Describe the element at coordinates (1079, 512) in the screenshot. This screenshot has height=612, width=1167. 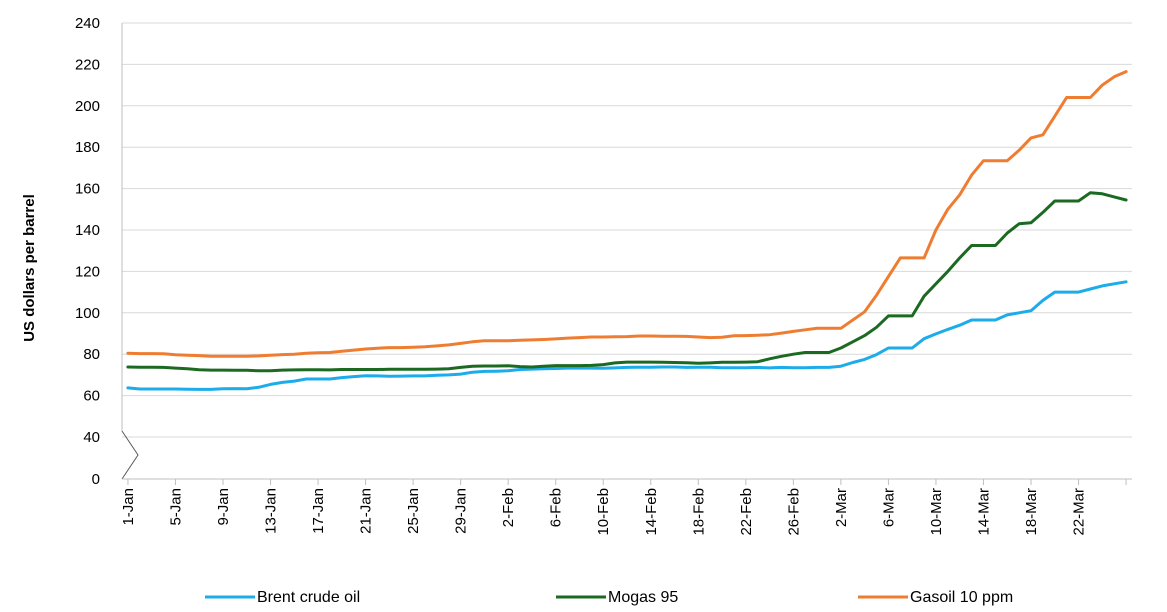
I see `x-tick-label: 22-Mar` at that location.